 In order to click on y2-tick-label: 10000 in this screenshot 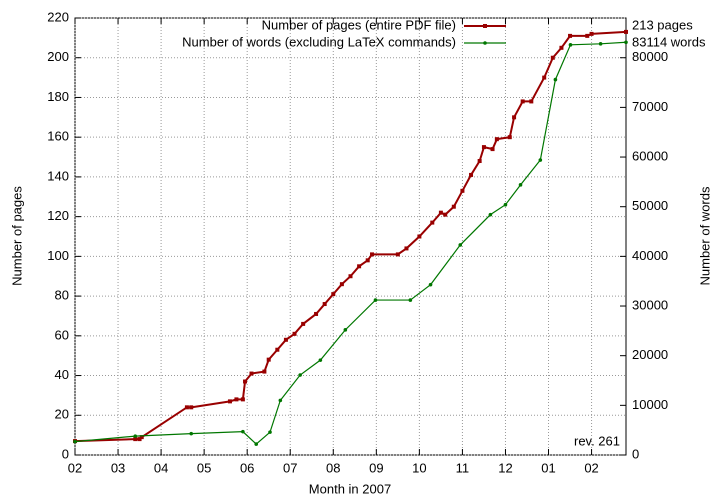, I will do `click(650, 404)`.